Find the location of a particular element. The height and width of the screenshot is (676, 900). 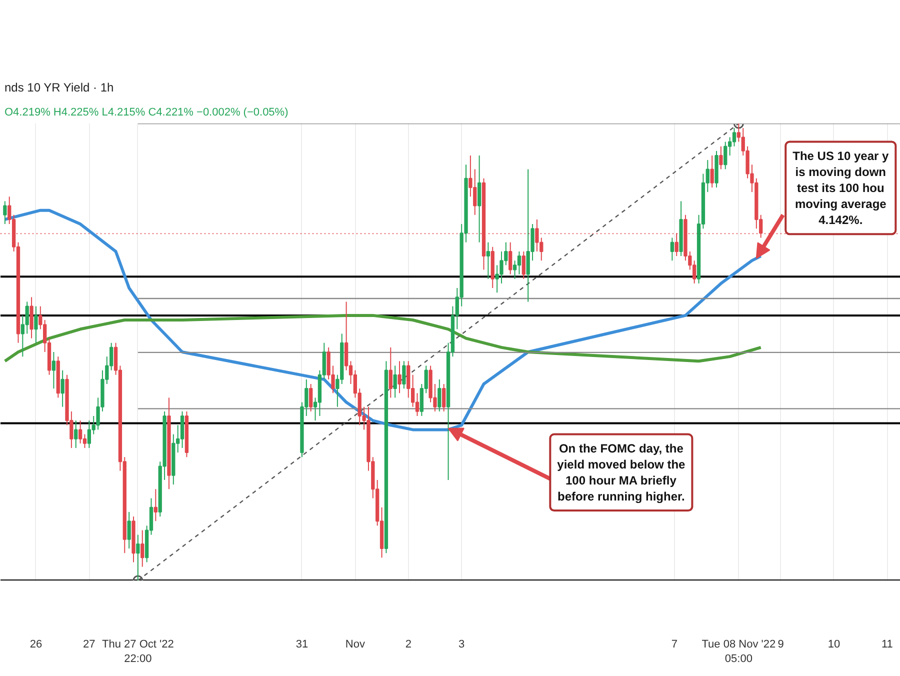

x-tick-label: 10 is located at coordinates (834, 644).